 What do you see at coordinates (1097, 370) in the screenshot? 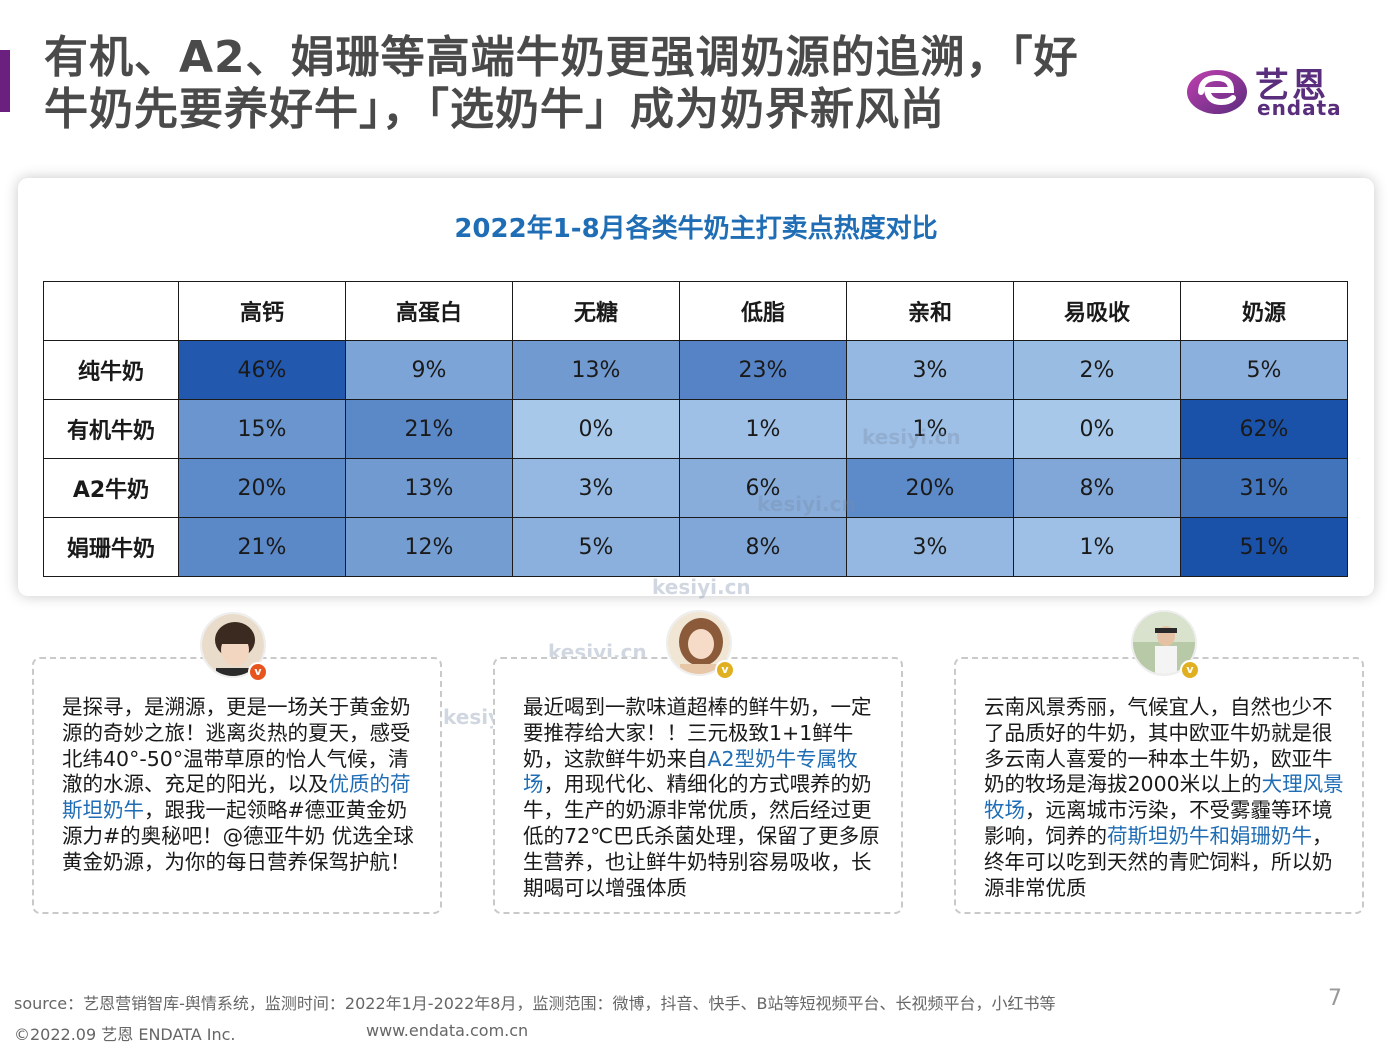
I see `heatmap-cell: 2%` at bounding box center [1097, 370].